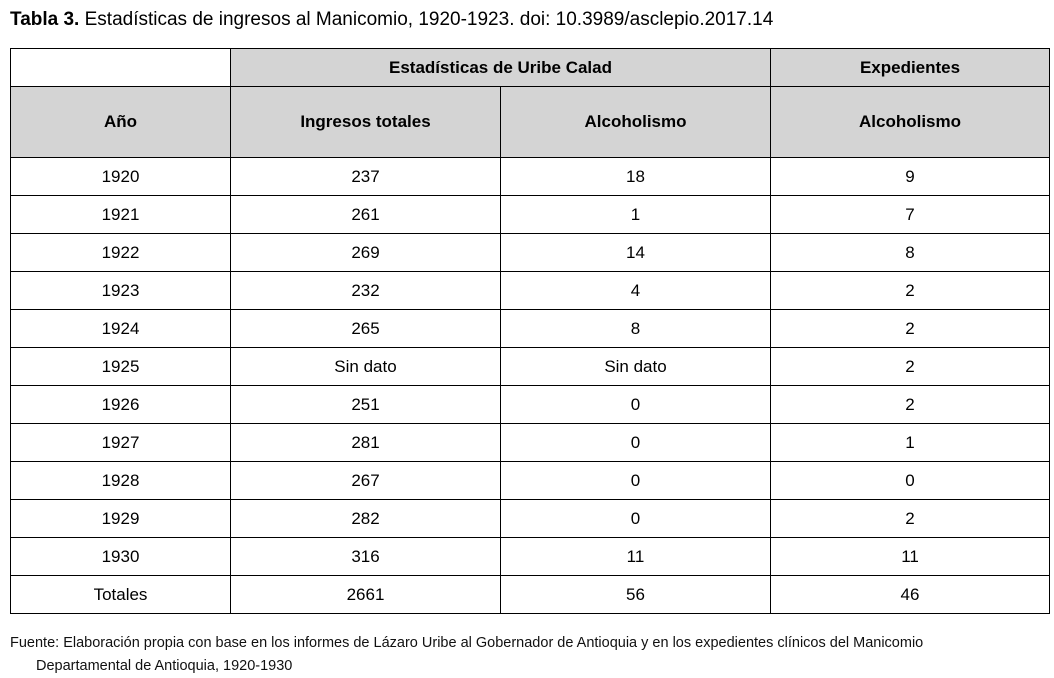  What do you see at coordinates (120, 594) in the screenshot?
I see `totals-label: Totales` at bounding box center [120, 594].